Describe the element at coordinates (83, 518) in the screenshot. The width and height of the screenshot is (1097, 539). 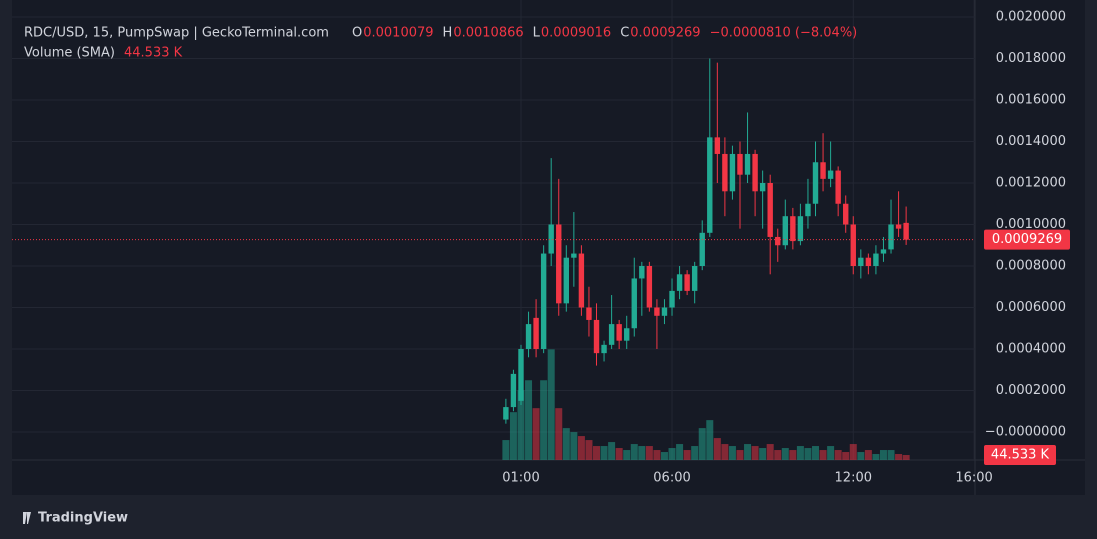
I see `footer: TradingView` at that location.